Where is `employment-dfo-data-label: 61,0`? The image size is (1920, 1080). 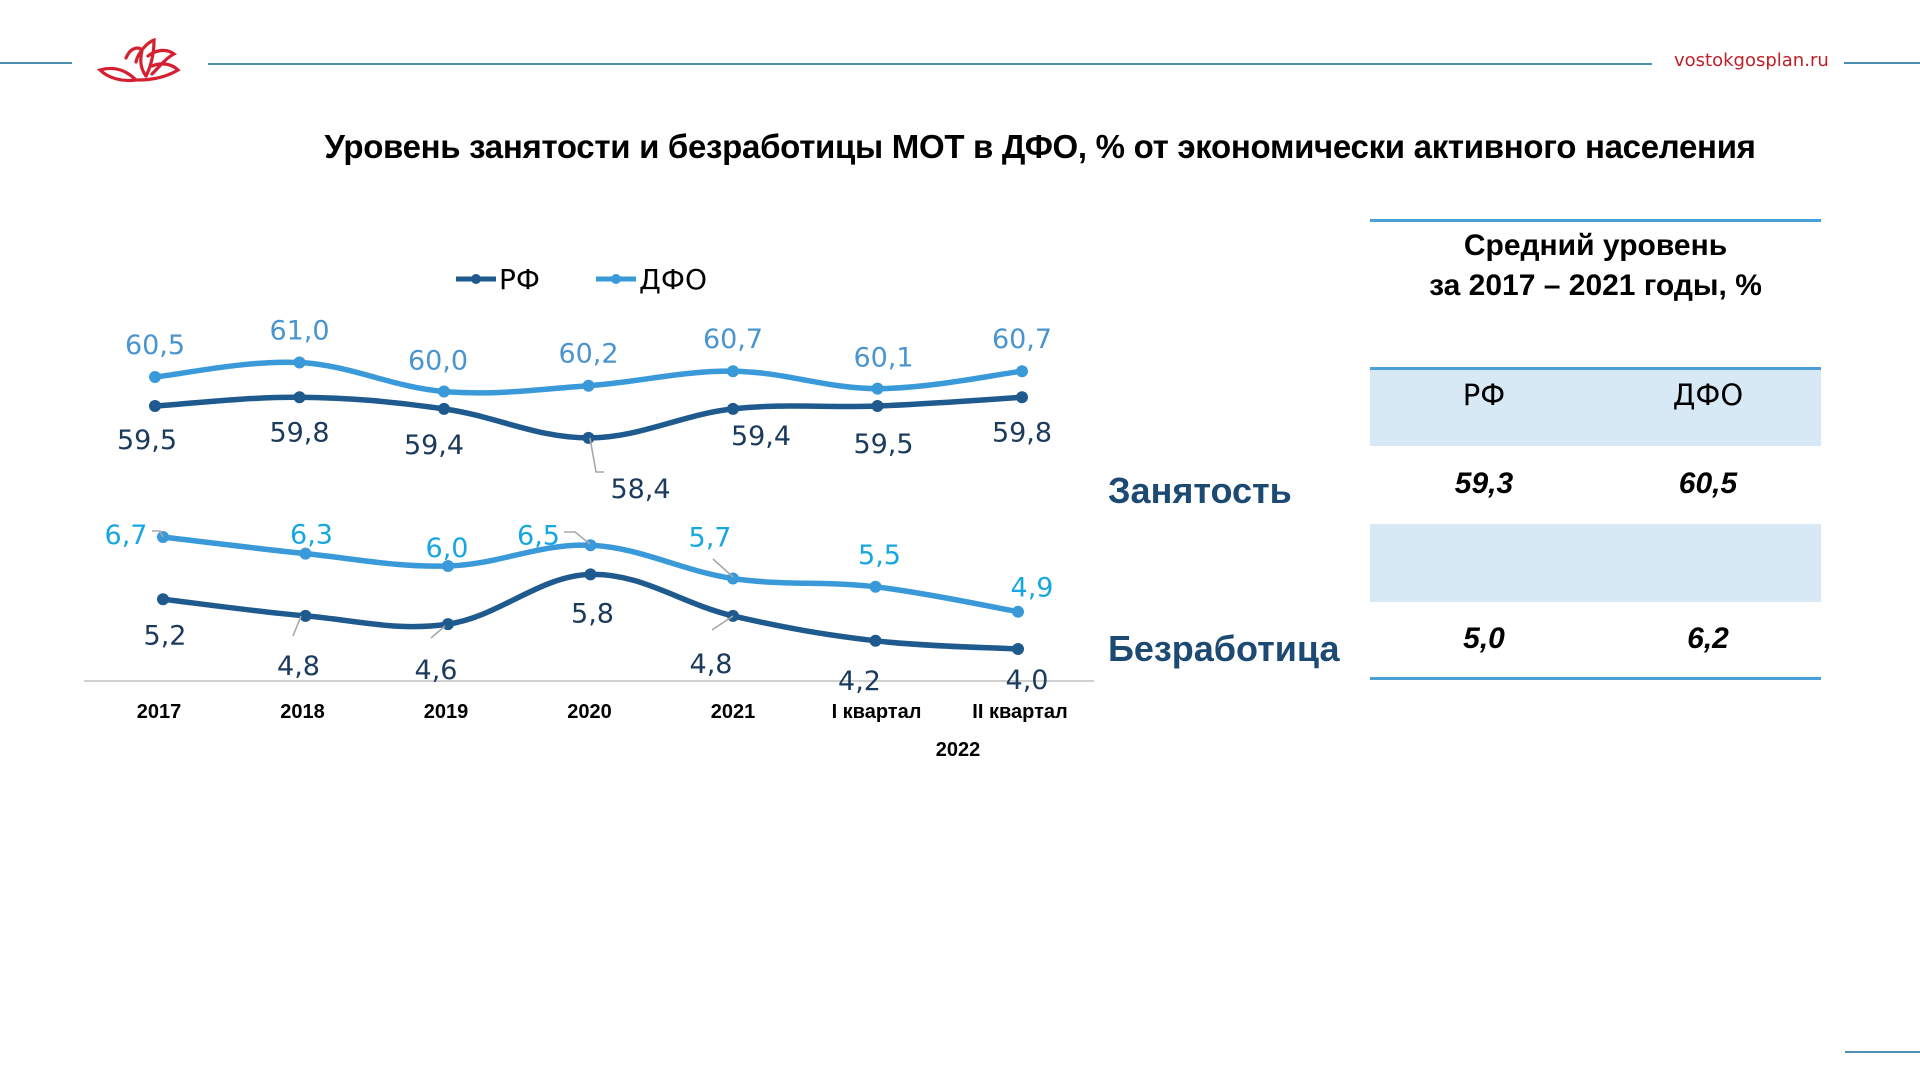
employment-dfo-data-label: 61,0 is located at coordinates (299, 331).